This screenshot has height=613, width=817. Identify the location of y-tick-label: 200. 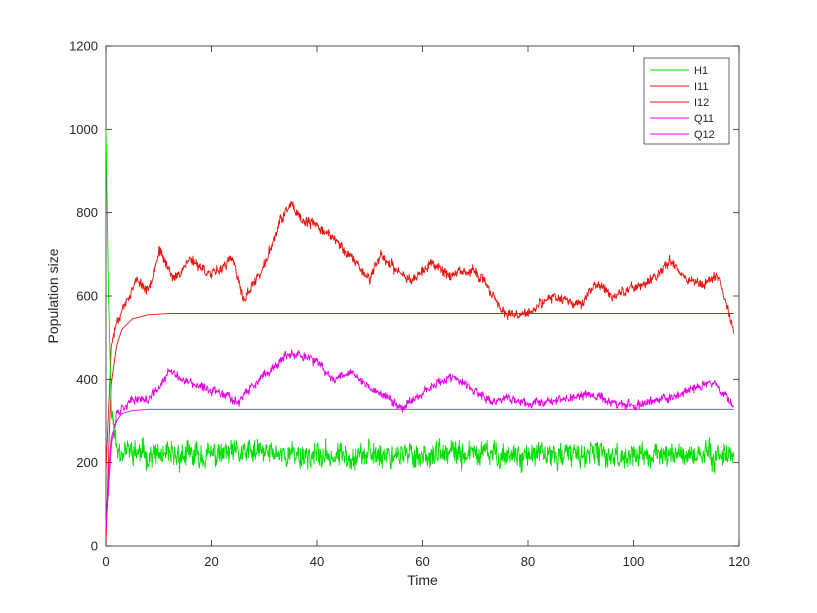
(87, 462).